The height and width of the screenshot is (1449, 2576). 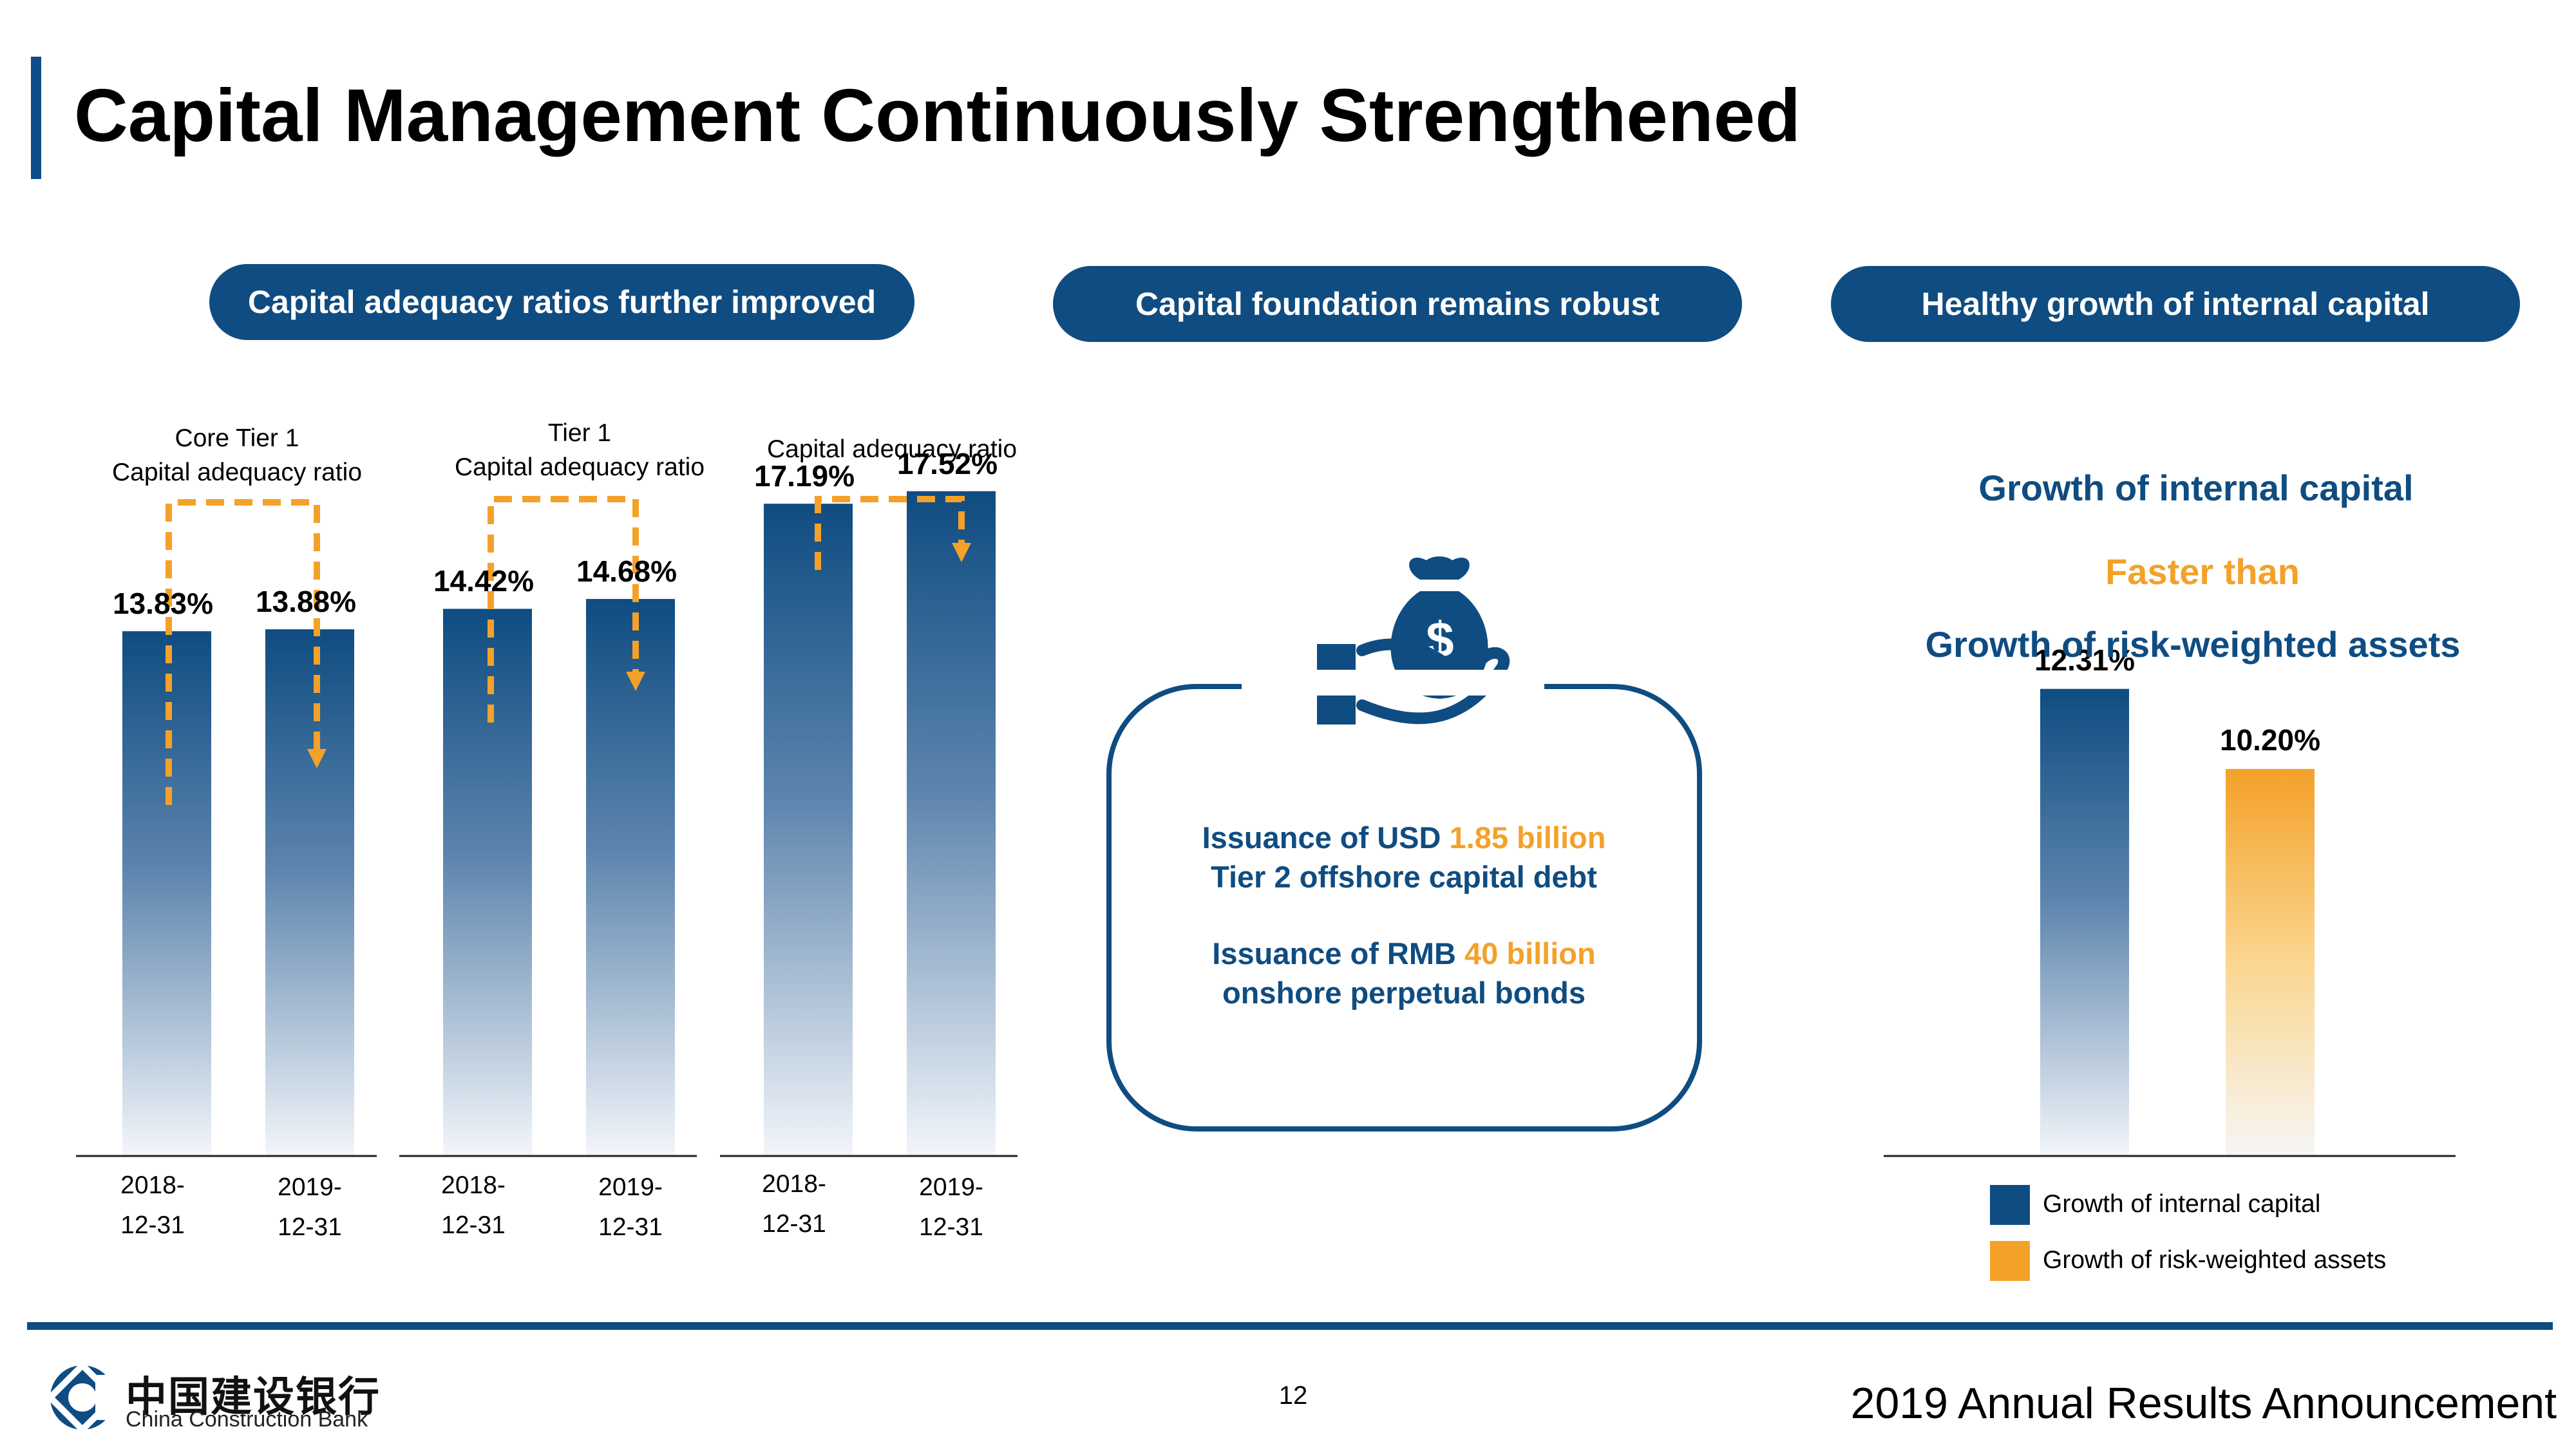 I want to click on group-label-tier1-line1: Tier 1, so click(x=579, y=433).